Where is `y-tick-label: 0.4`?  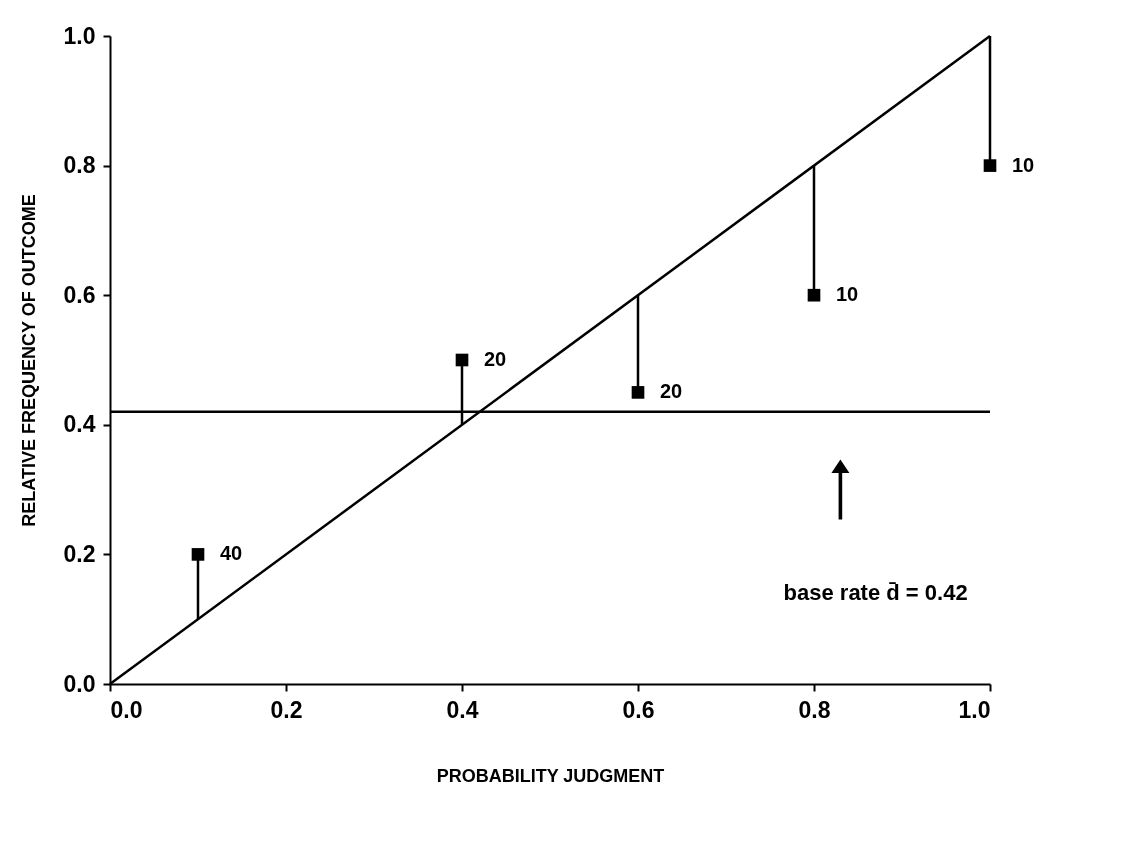
y-tick-label: 0.4 is located at coordinates (79, 424).